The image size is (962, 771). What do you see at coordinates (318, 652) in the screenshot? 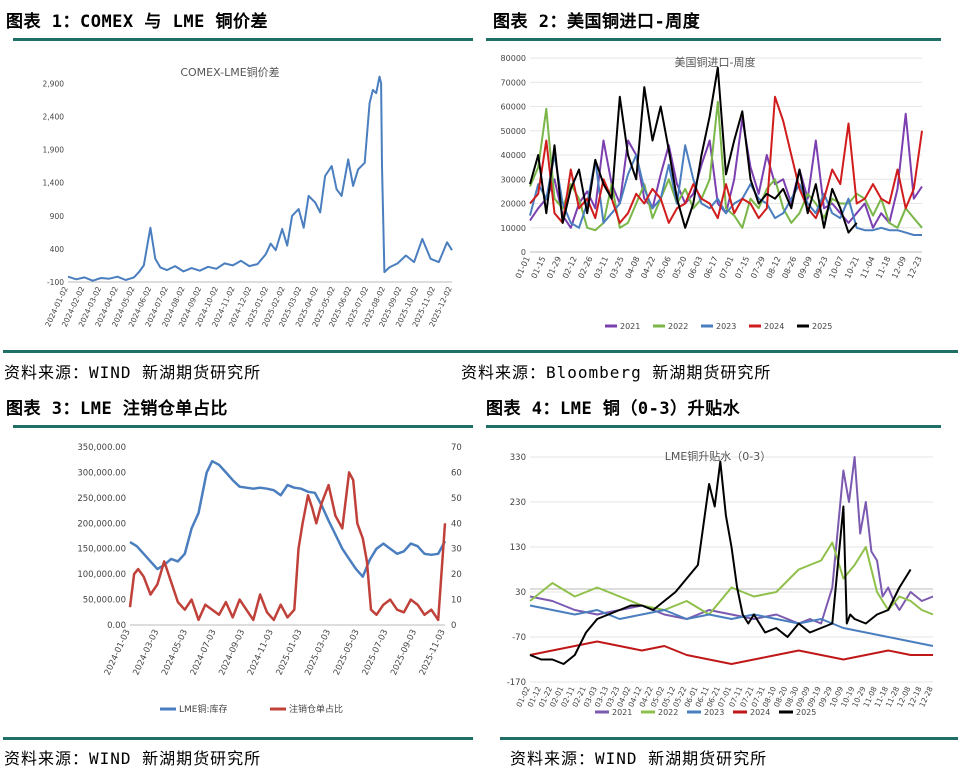
I see `c3-xtick-label: 2025-03-03` at bounding box center [318, 652].